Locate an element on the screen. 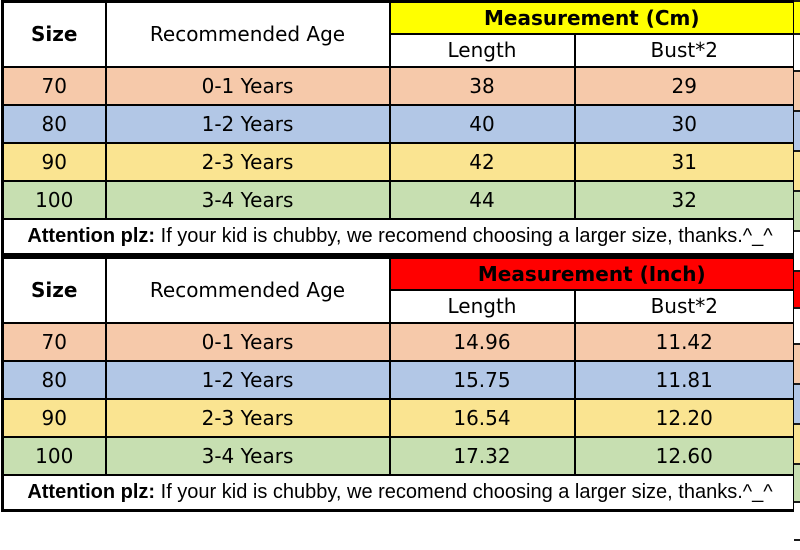 The height and width of the screenshot is (550, 800). inch-table-row-100: 100 3-4 Years 17.32 12.60 is located at coordinates (398, 455).